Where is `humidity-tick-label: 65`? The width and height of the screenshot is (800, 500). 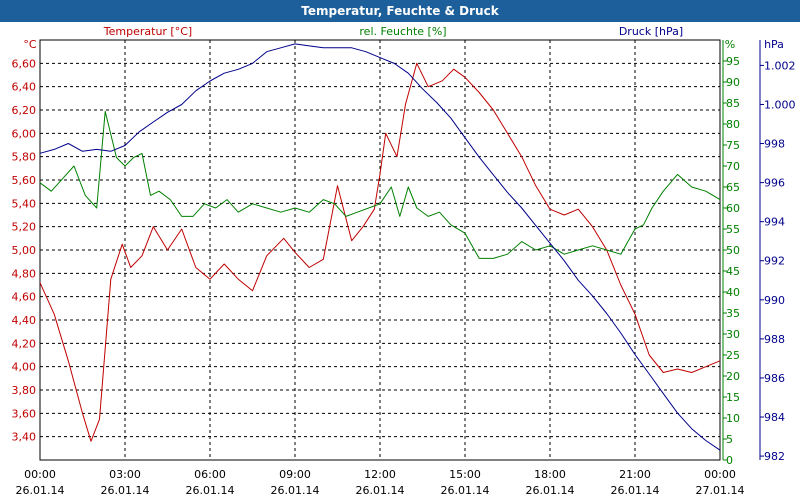
humidity-tick-label: 65 is located at coordinates (733, 187).